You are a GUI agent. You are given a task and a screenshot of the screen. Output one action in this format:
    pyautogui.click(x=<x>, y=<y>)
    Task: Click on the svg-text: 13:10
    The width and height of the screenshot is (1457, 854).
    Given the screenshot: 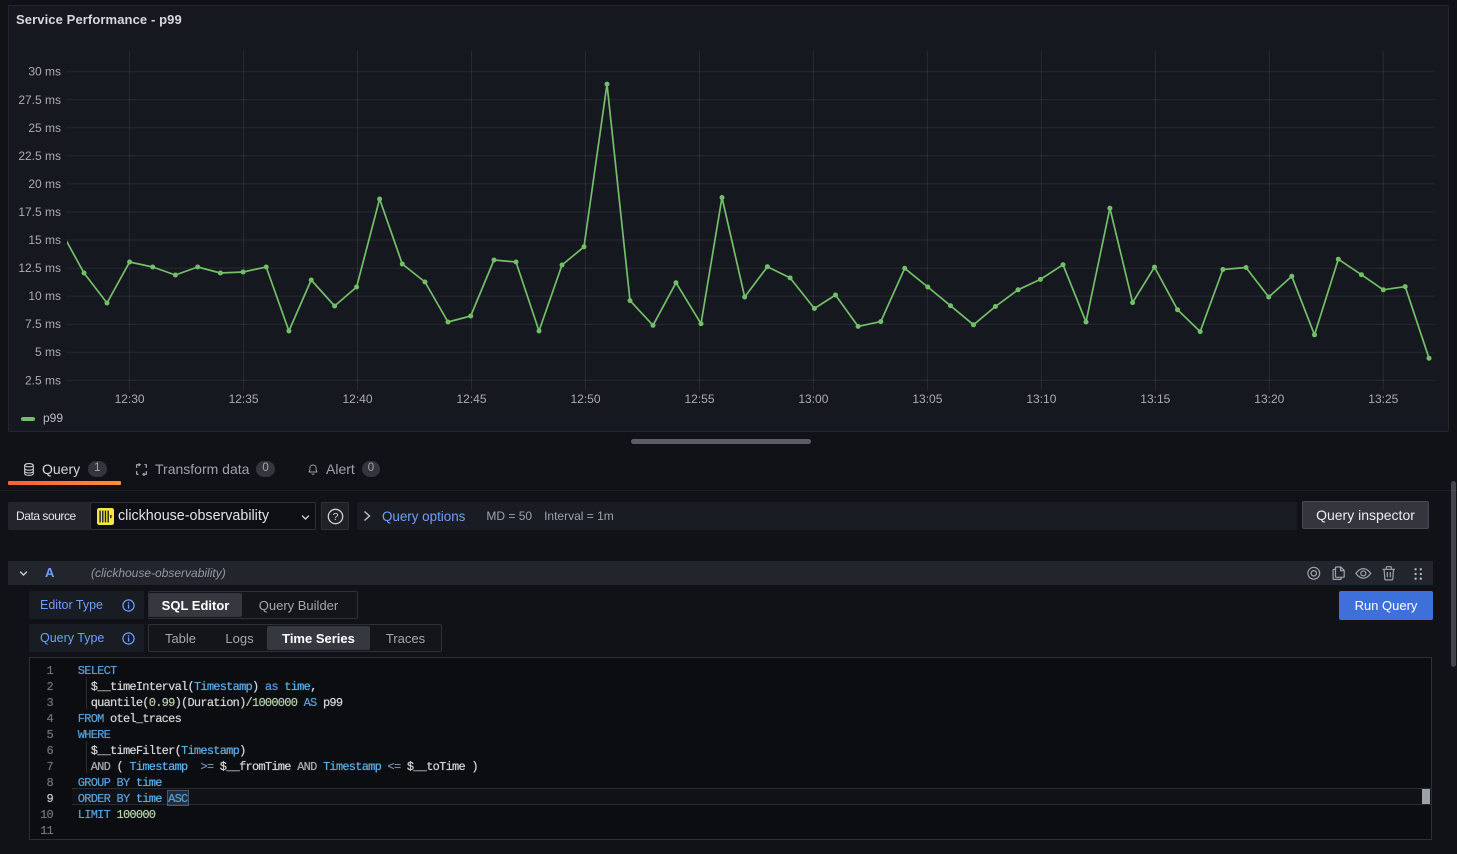 What is the action you would take?
    pyautogui.click(x=1041, y=399)
    